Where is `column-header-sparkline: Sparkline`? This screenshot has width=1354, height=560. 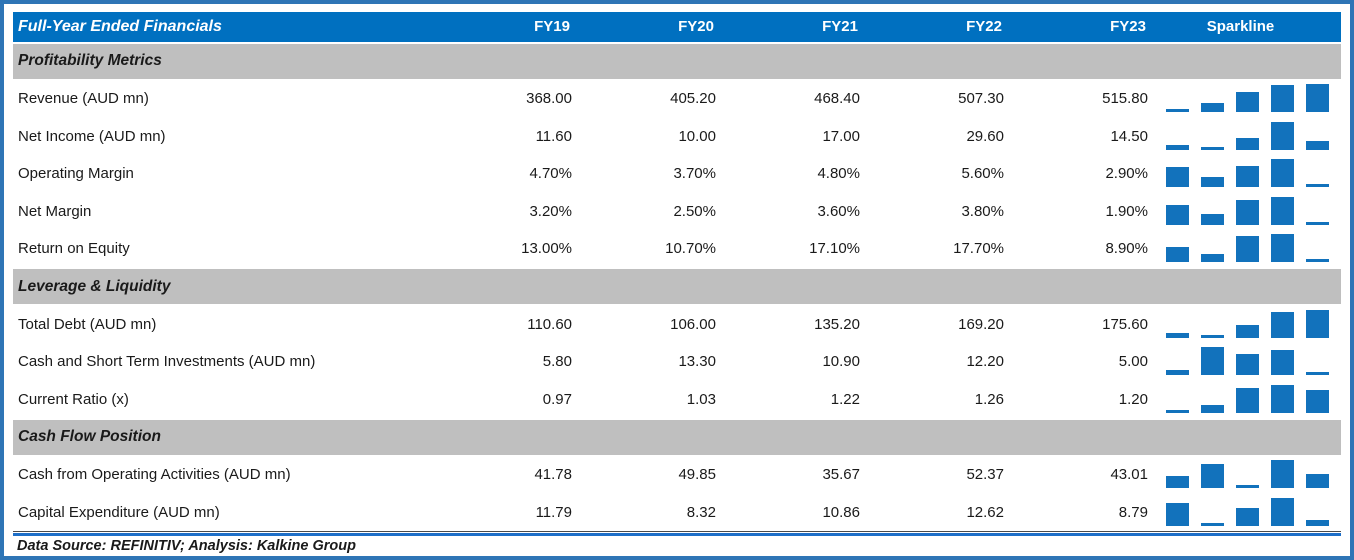 column-header-sparkline: Sparkline is located at coordinates (1240, 27).